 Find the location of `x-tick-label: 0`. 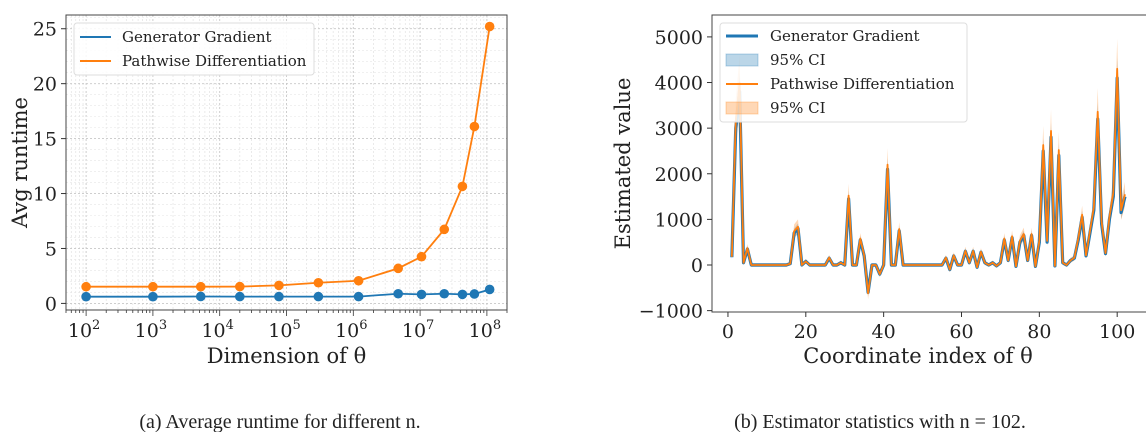

x-tick-label: 0 is located at coordinates (728, 332).